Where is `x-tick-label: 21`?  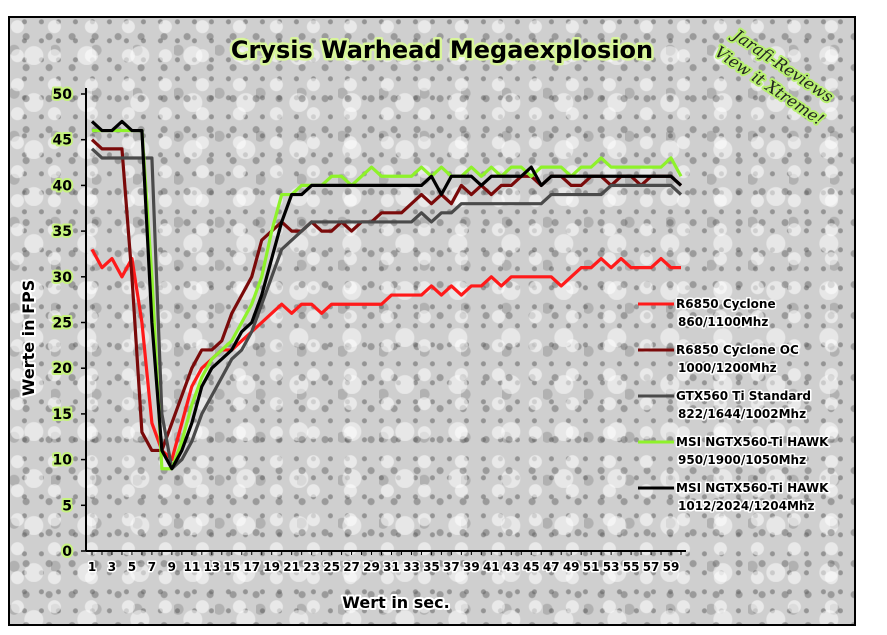
x-tick-label: 21 is located at coordinates (291, 567).